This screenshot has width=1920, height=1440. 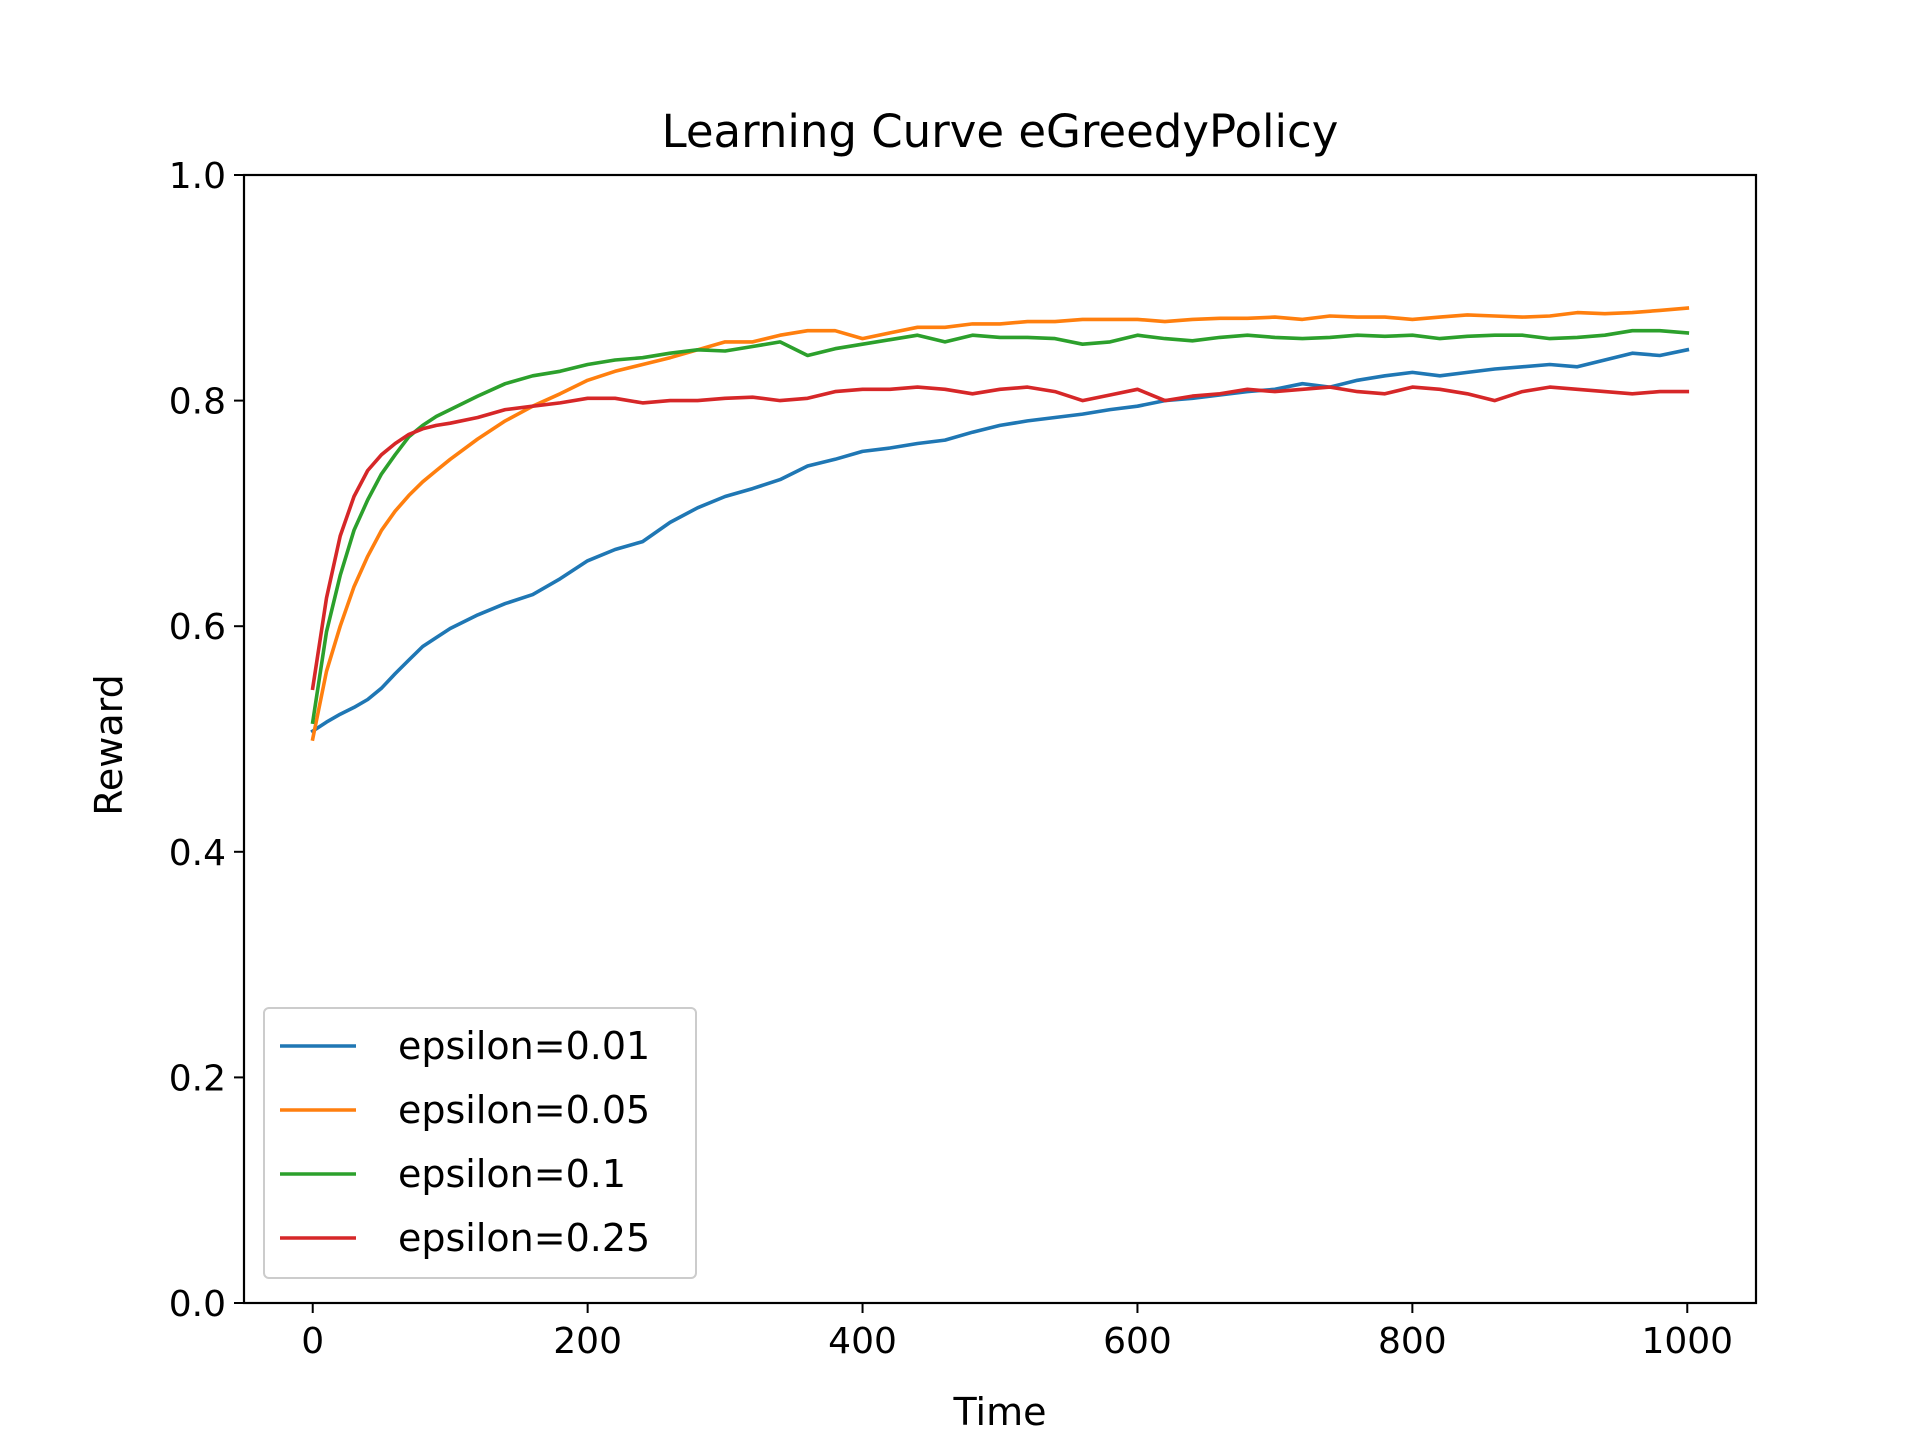 I want to click on y-tick-label: 0.0, so click(x=197, y=1304).